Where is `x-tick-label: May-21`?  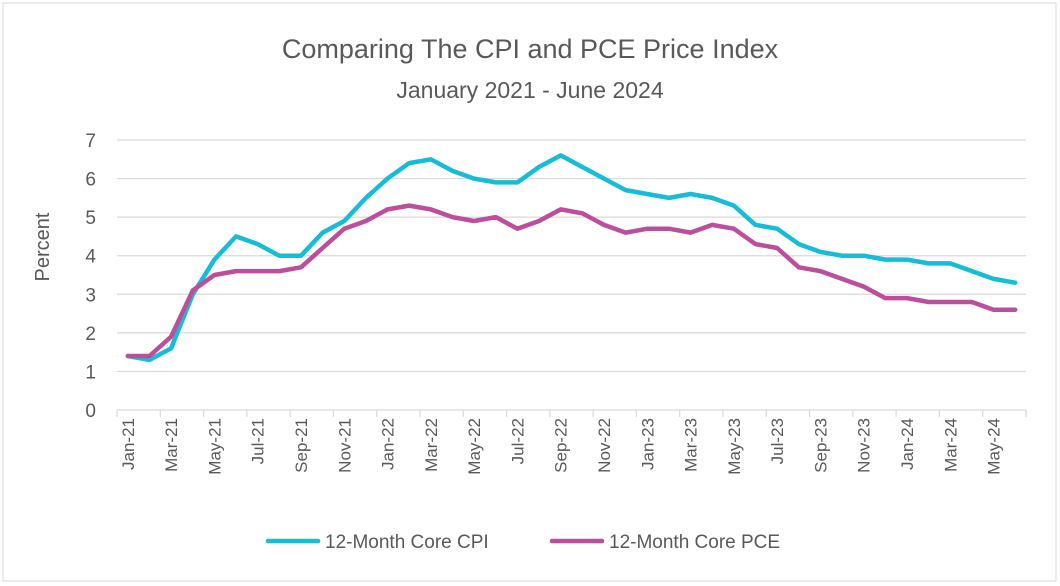
x-tick-label: May-21 is located at coordinates (214, 446).